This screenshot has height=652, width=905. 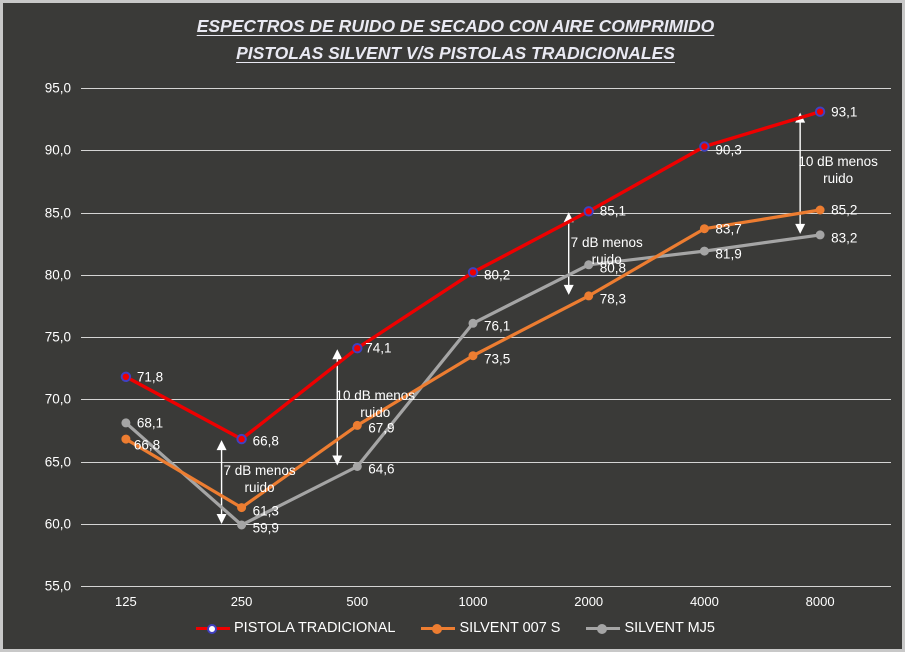 What do you see at coordinates (612, 268) in the screenshot?
I see `data-point-label: 80,8` at bounding box center [612, 268].